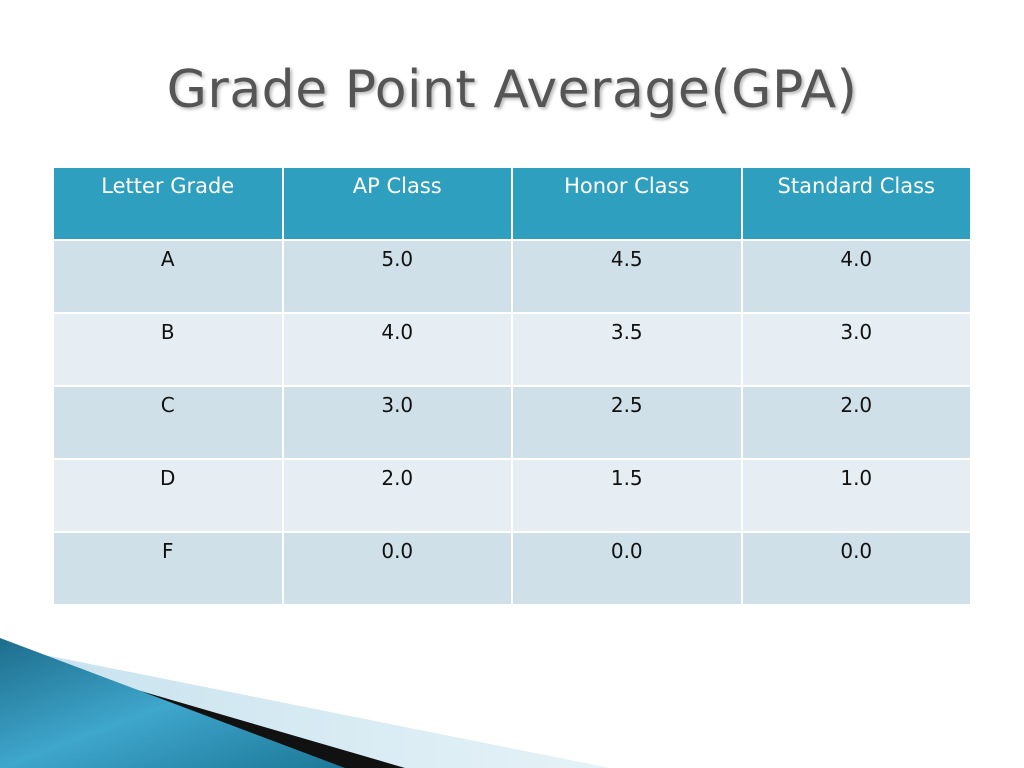 This screenshot has height=768, width=1024. What do you see at coordinates (168, 203) in the screenshot?
I see `header-letter-grade: Letter Grade` at bounding box center [168, 203].